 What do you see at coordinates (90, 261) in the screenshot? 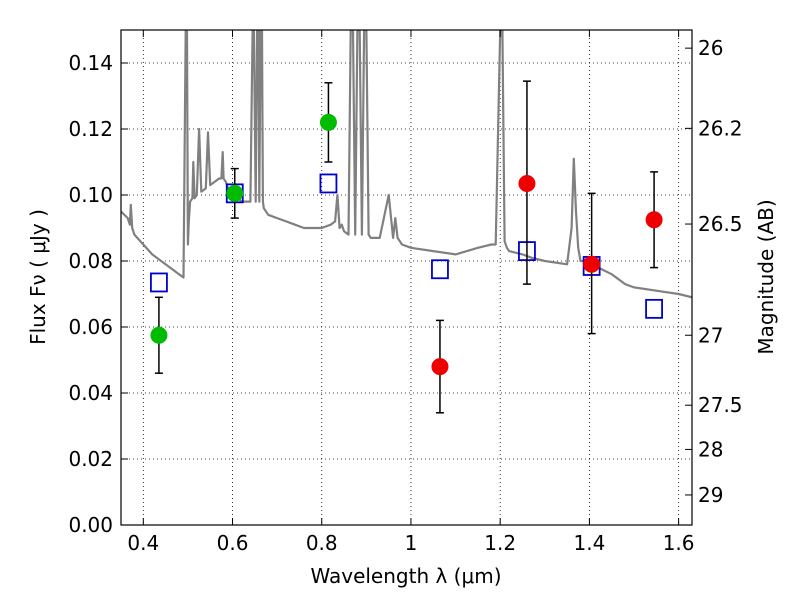
I see `y-tick-label: 0.08` at bounding box center [90, 261].